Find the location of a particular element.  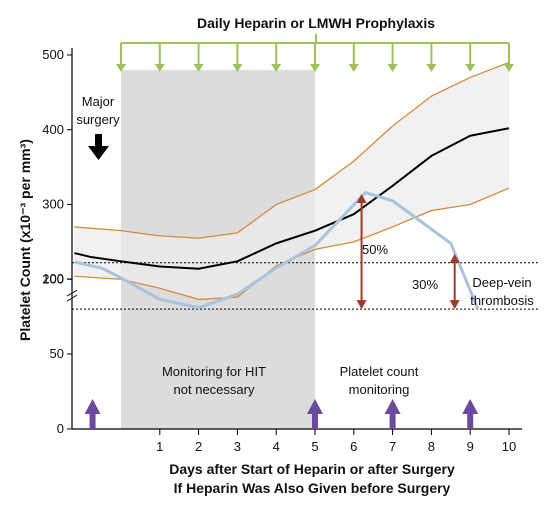

x-tick-label: 4 is located at coordinates (276, 446).